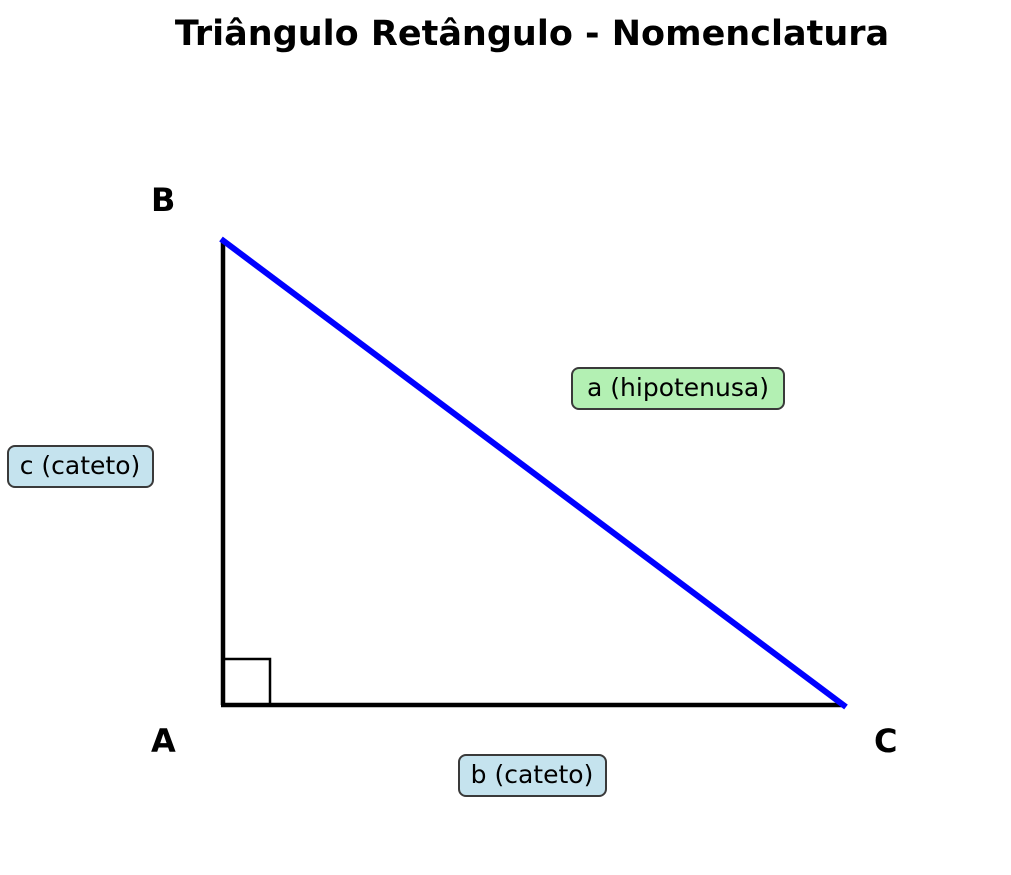  Describe the element at coordinates (246, 682) in the screenshot. I see `right-angle-marker` at that location.